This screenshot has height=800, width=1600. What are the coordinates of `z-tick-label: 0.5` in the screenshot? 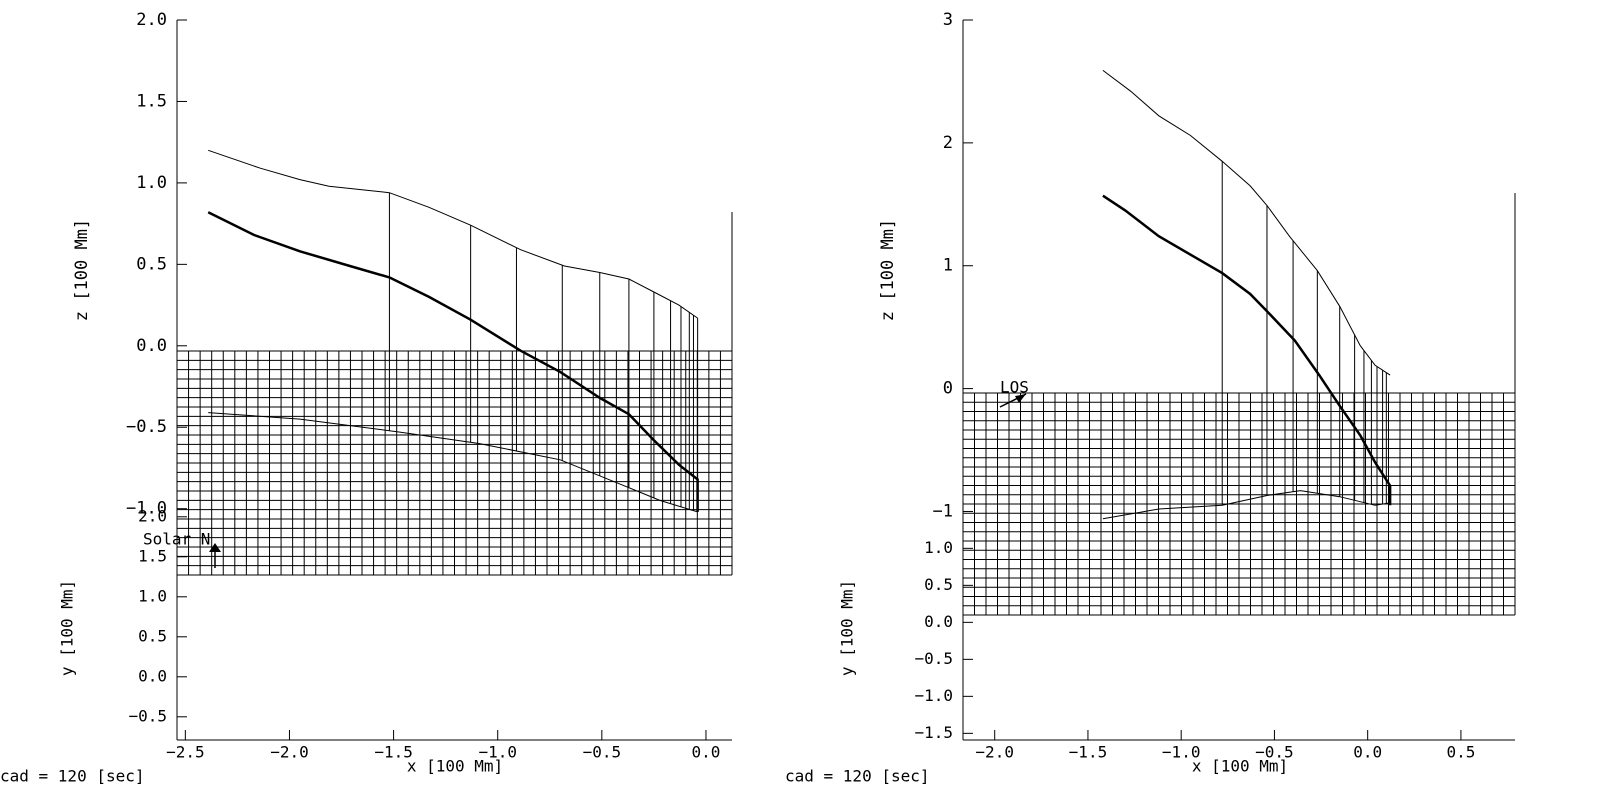 It's located at (151, 264).